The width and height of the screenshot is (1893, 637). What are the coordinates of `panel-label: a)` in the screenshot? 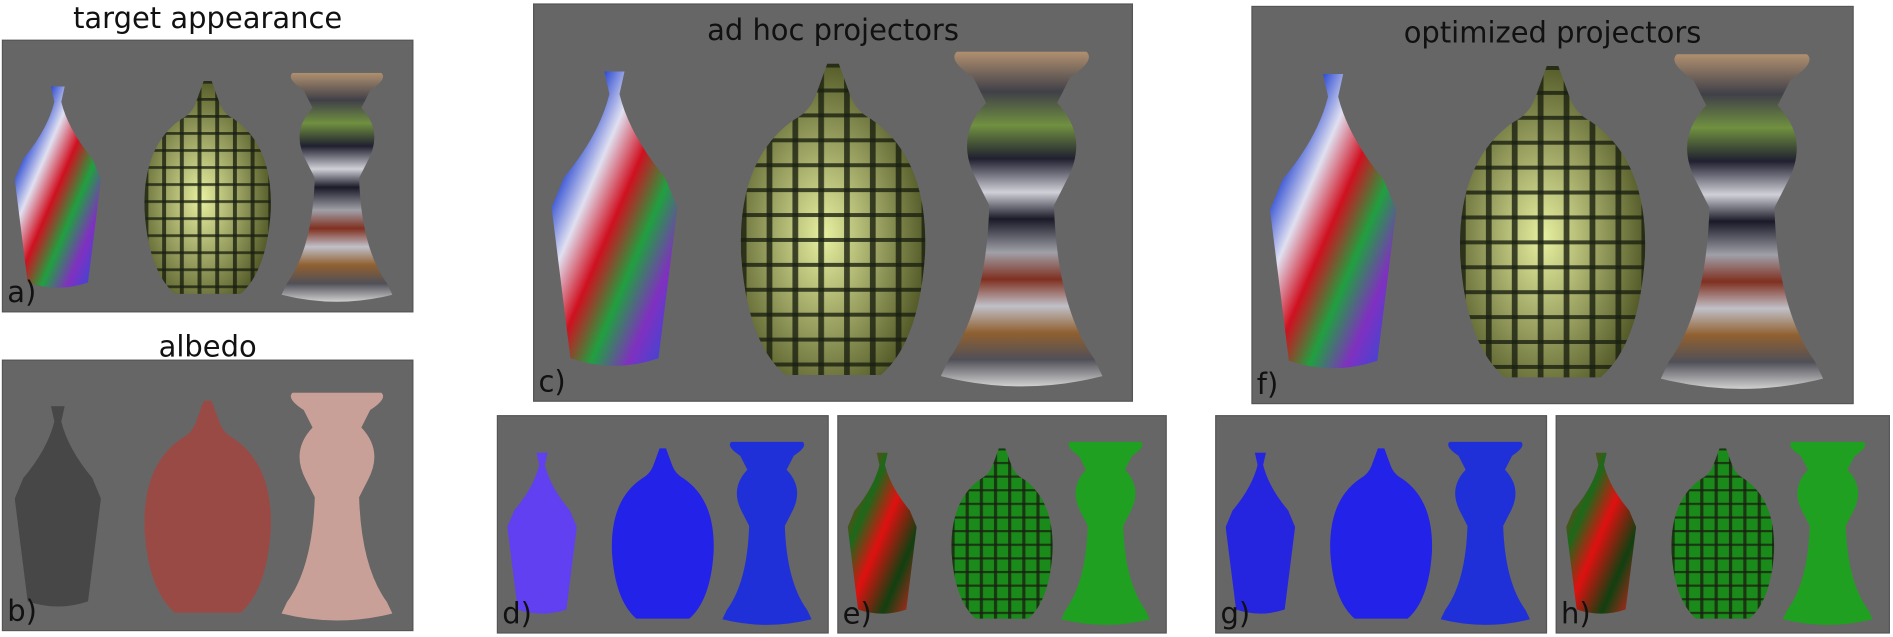 It's located at (21, 292).